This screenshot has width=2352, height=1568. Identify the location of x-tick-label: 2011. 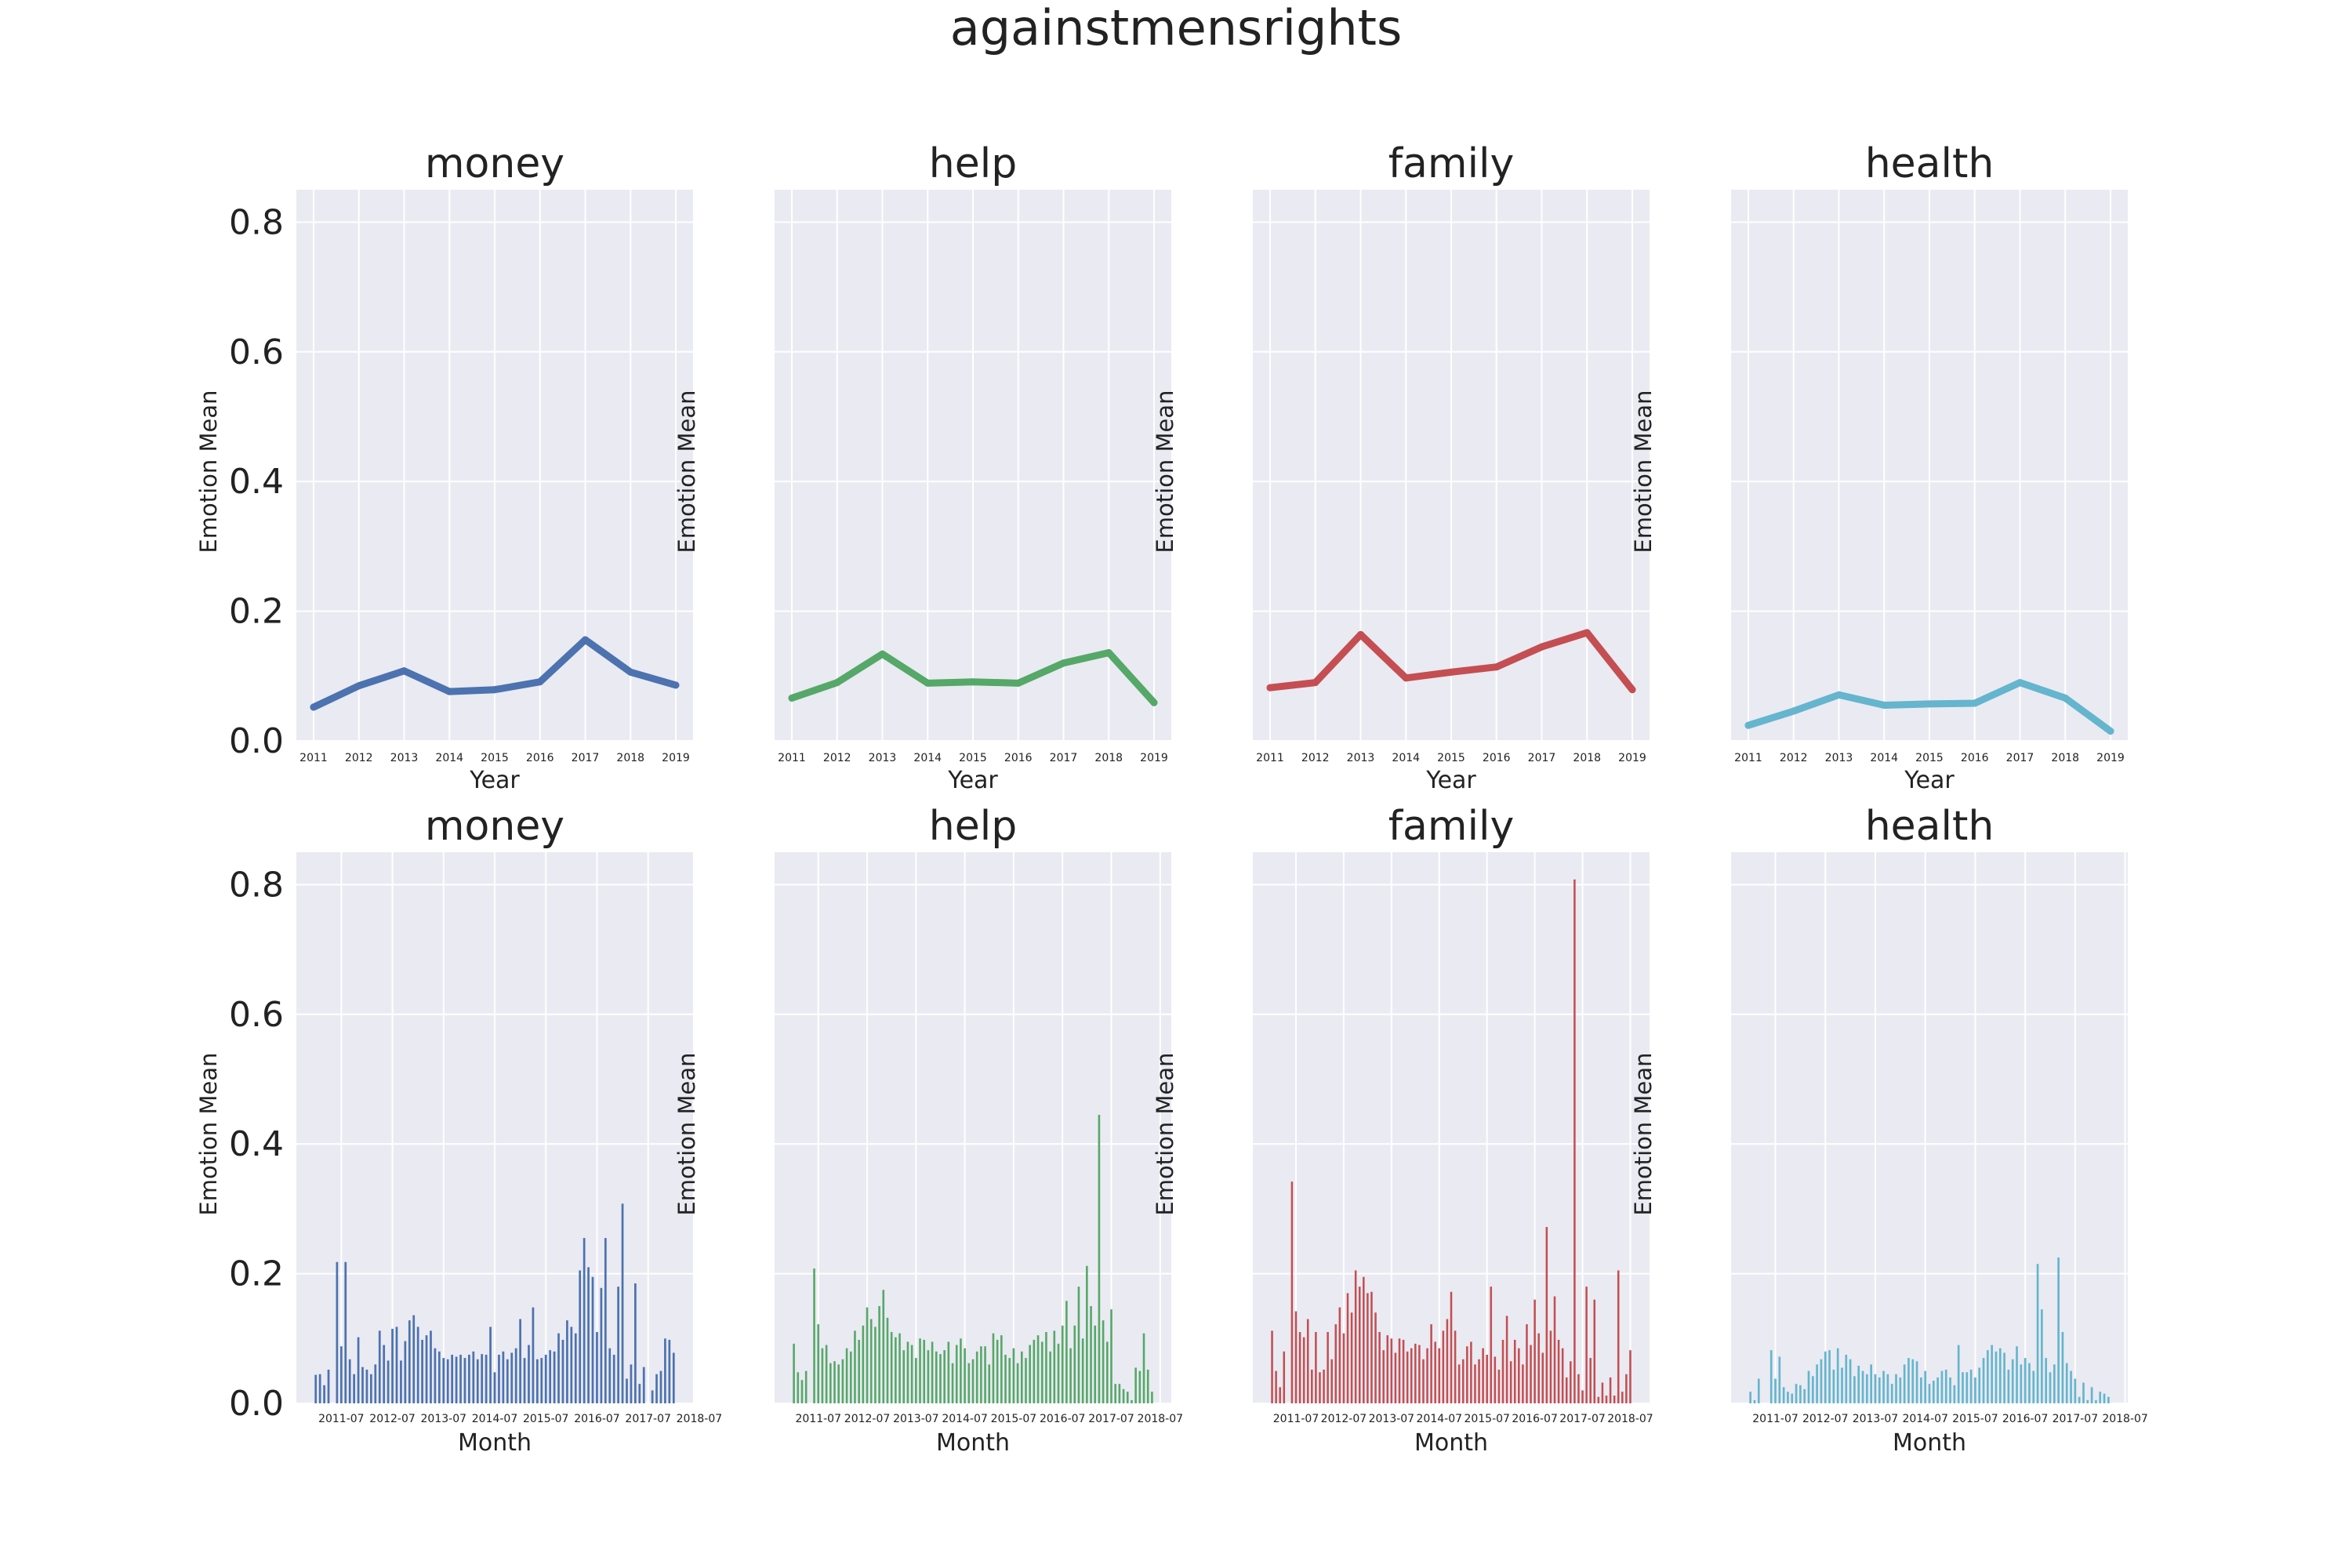
(1748, 758).